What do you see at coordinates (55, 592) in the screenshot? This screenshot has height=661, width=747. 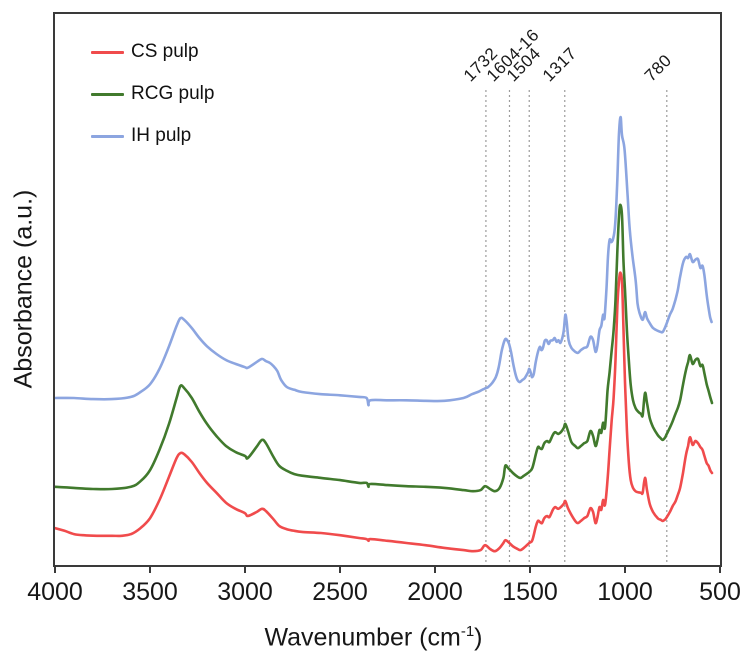 I see `x-tick-label-4000: 4000` at bounding box center [55, 592].